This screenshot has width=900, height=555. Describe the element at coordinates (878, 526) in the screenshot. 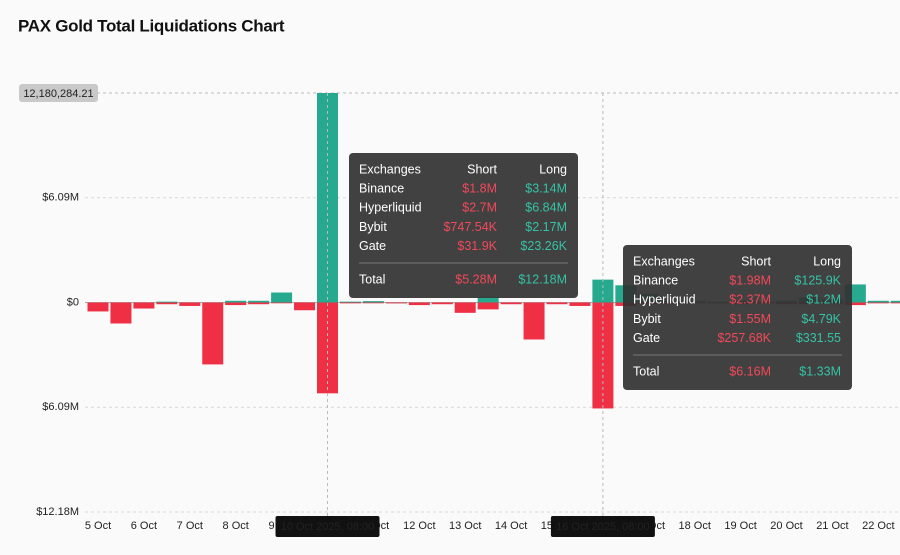

I see `x-tick-label: 22 Oct` at that location.